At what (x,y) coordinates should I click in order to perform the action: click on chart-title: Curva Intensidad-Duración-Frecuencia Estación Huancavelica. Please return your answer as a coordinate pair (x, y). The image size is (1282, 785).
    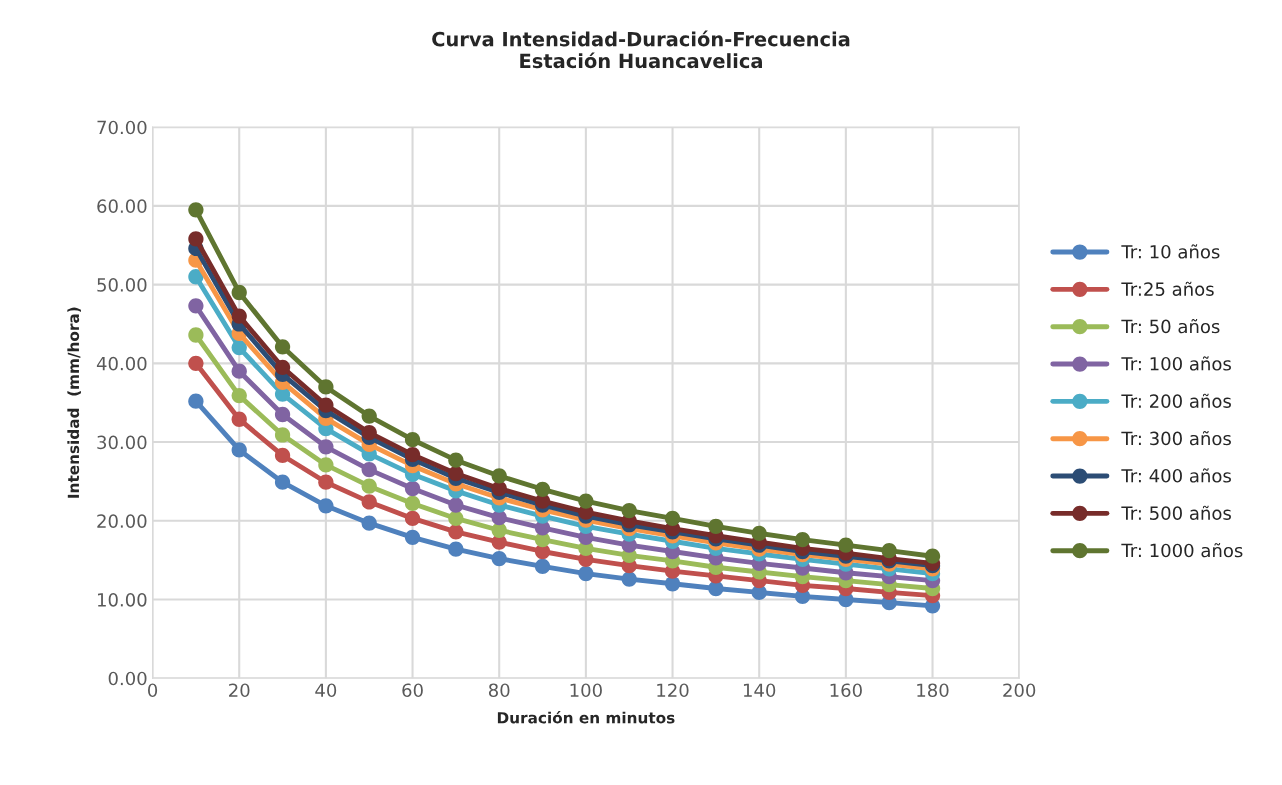
    Looking at the image, I should click on (641, 49).